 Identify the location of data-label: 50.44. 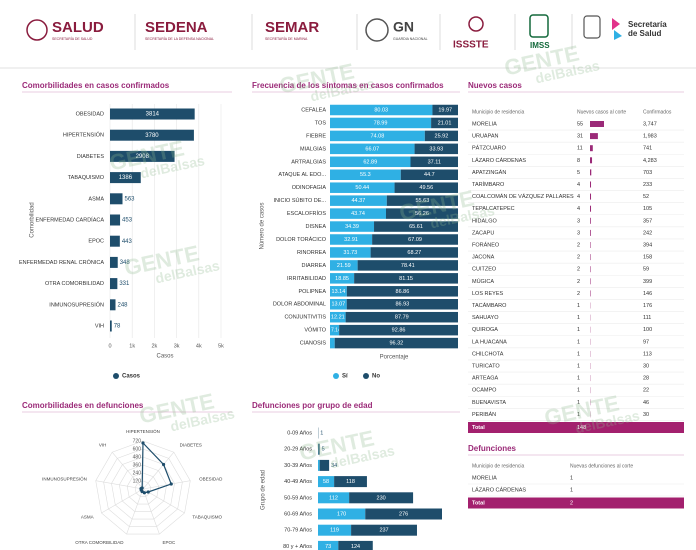
(362, 188).